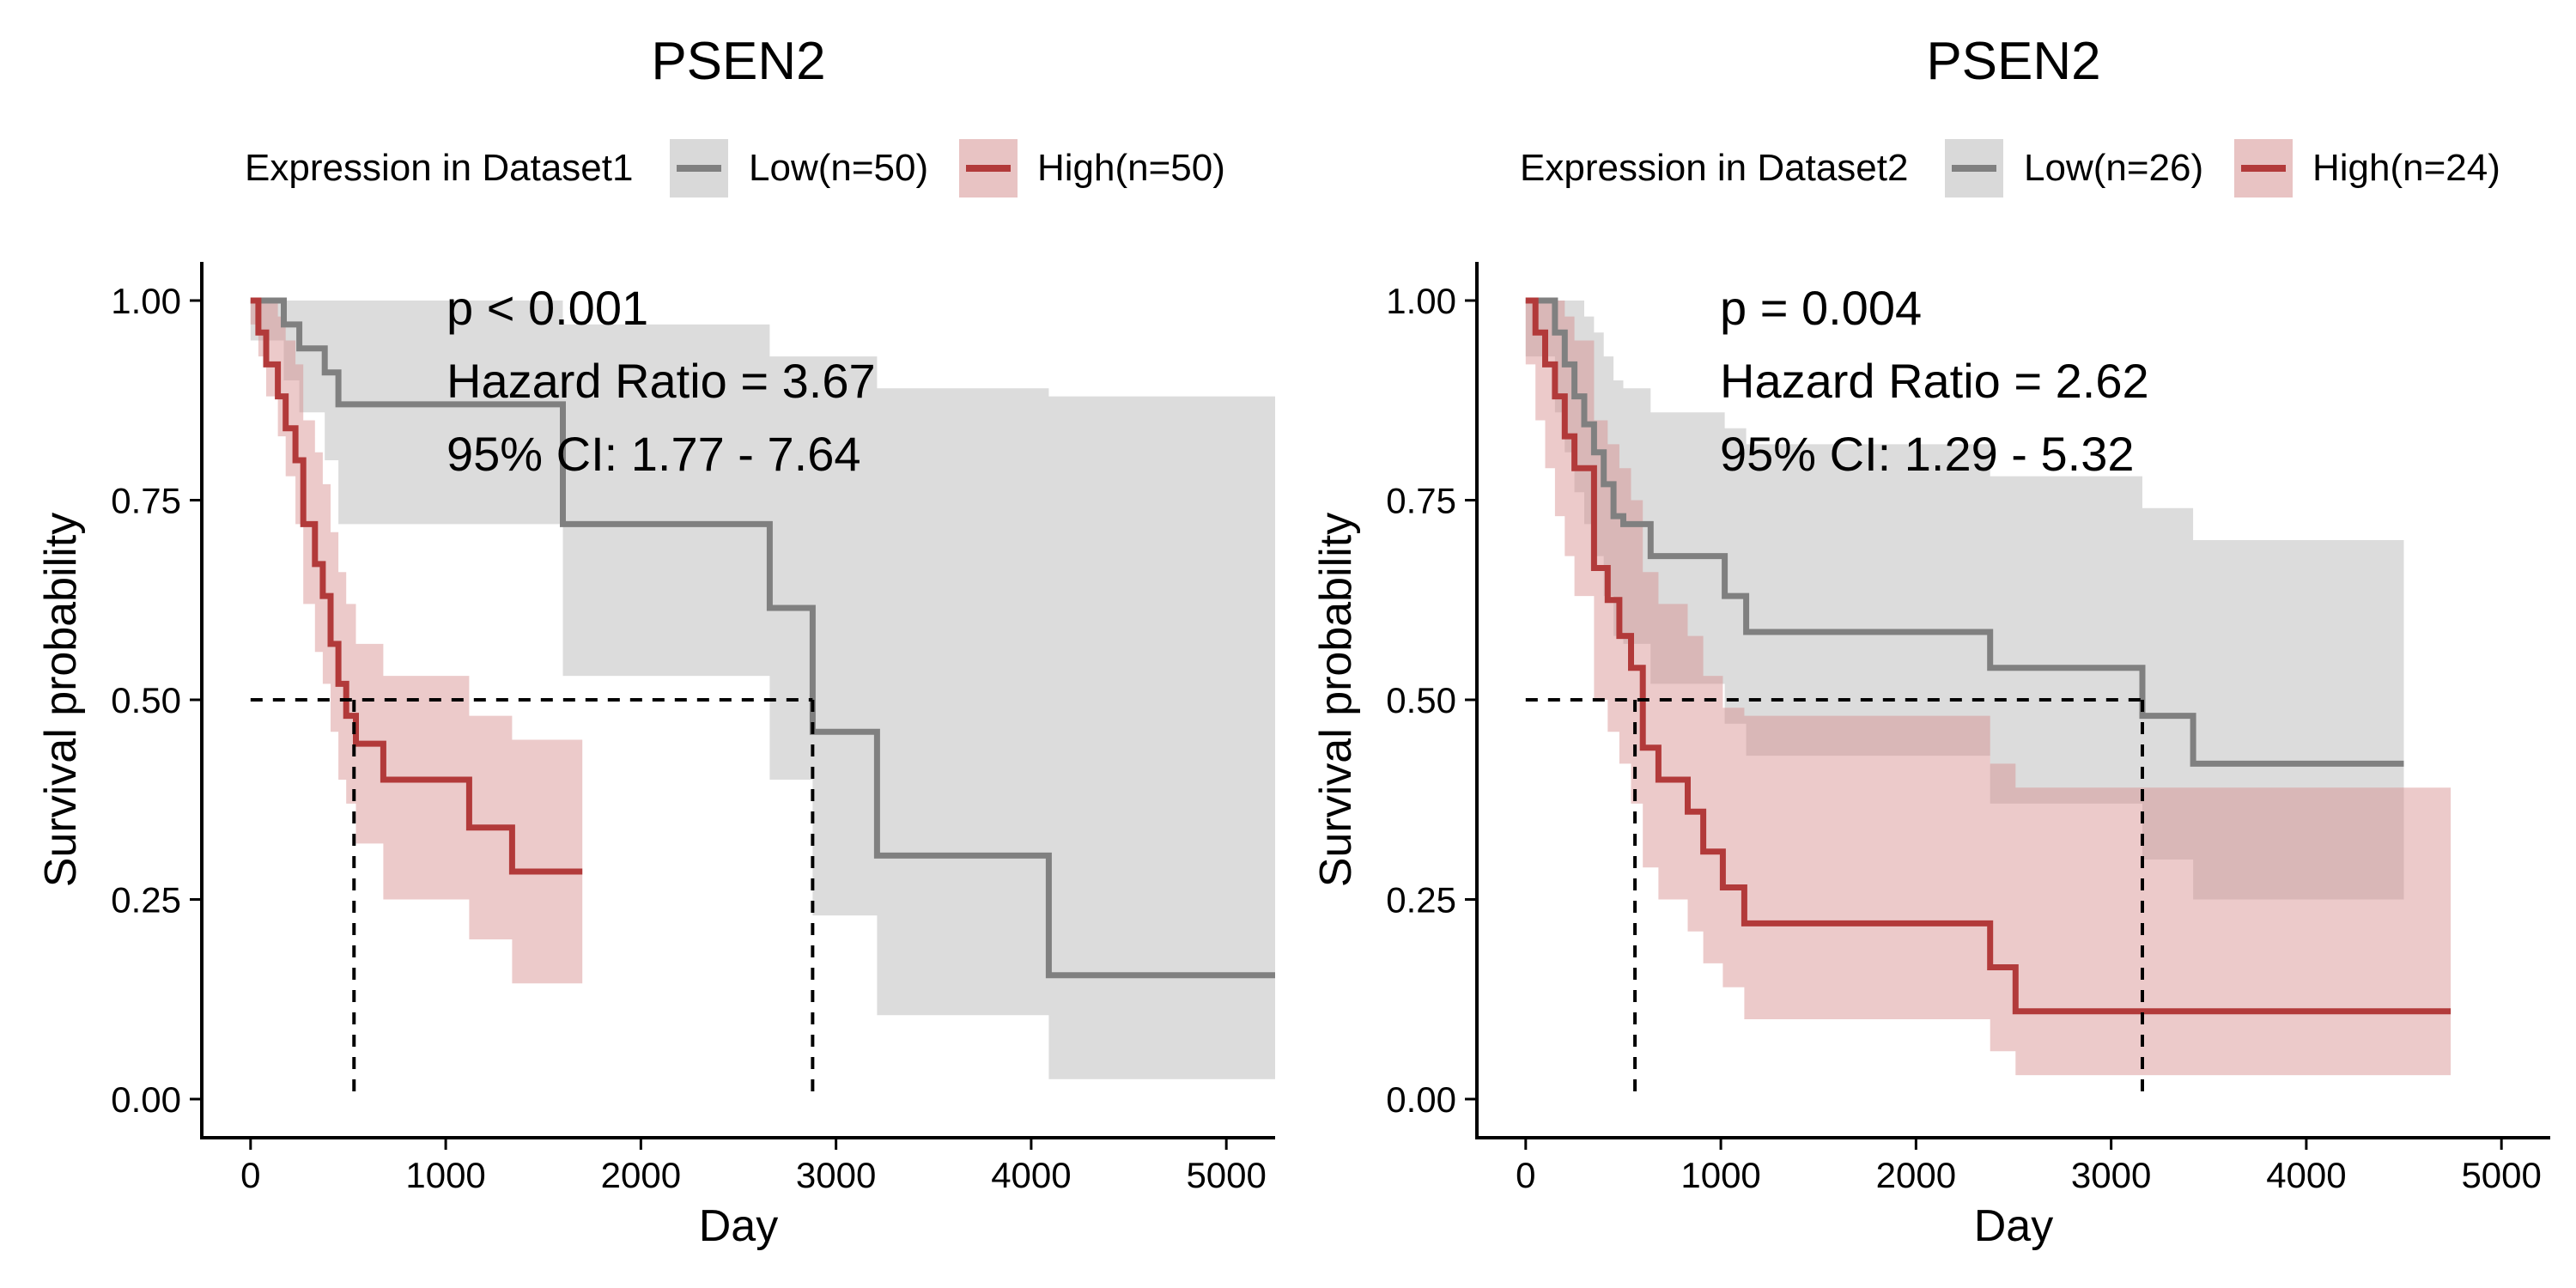  What do you see at coordinates (1714, 168) in the screenshot?
I see `legend-title: Expression in Dataset2` at bounding box center [1714, 168].